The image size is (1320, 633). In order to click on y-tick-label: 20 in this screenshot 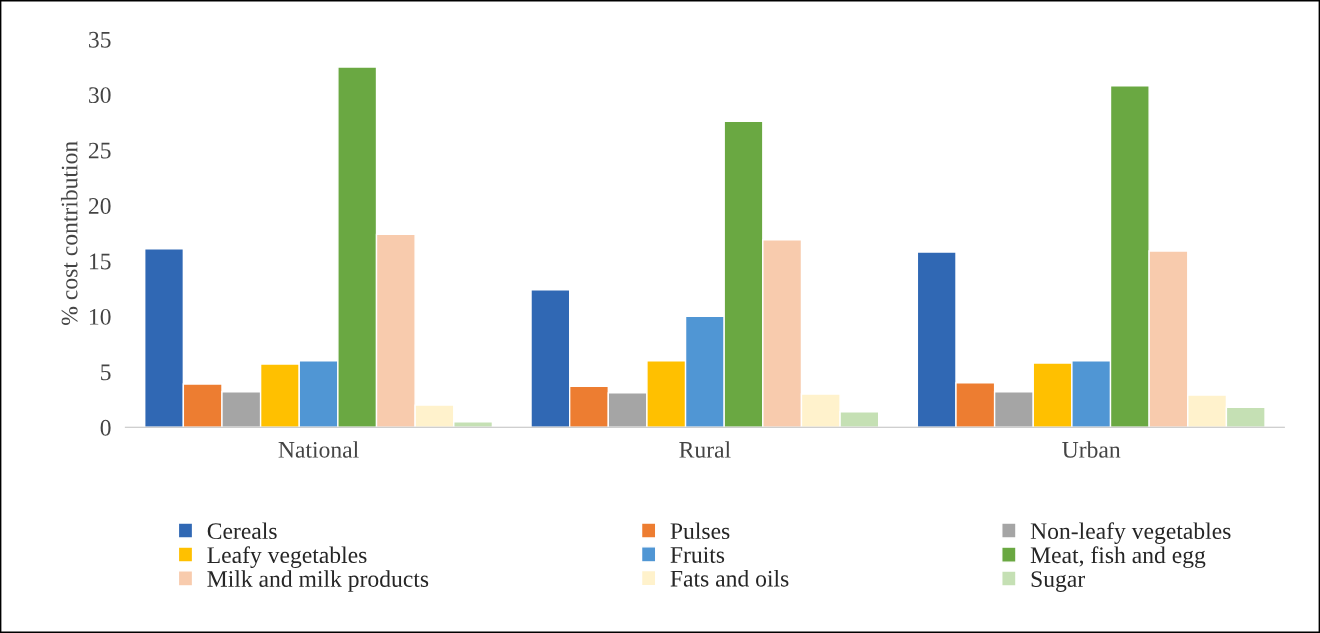, I will do `click(99, 206)`.